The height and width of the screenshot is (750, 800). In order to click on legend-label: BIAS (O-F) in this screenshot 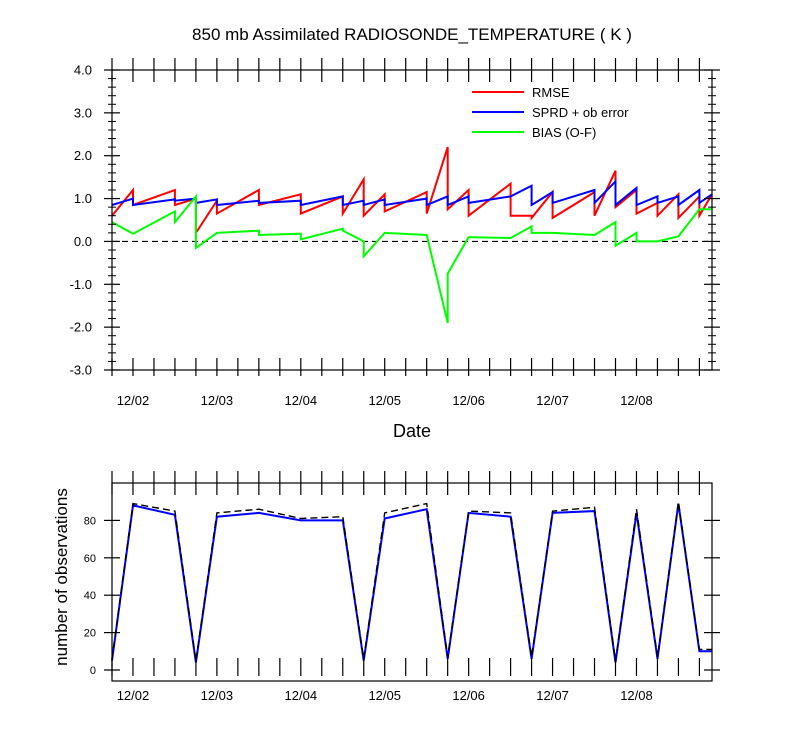, I will do `click(564, 132)`.